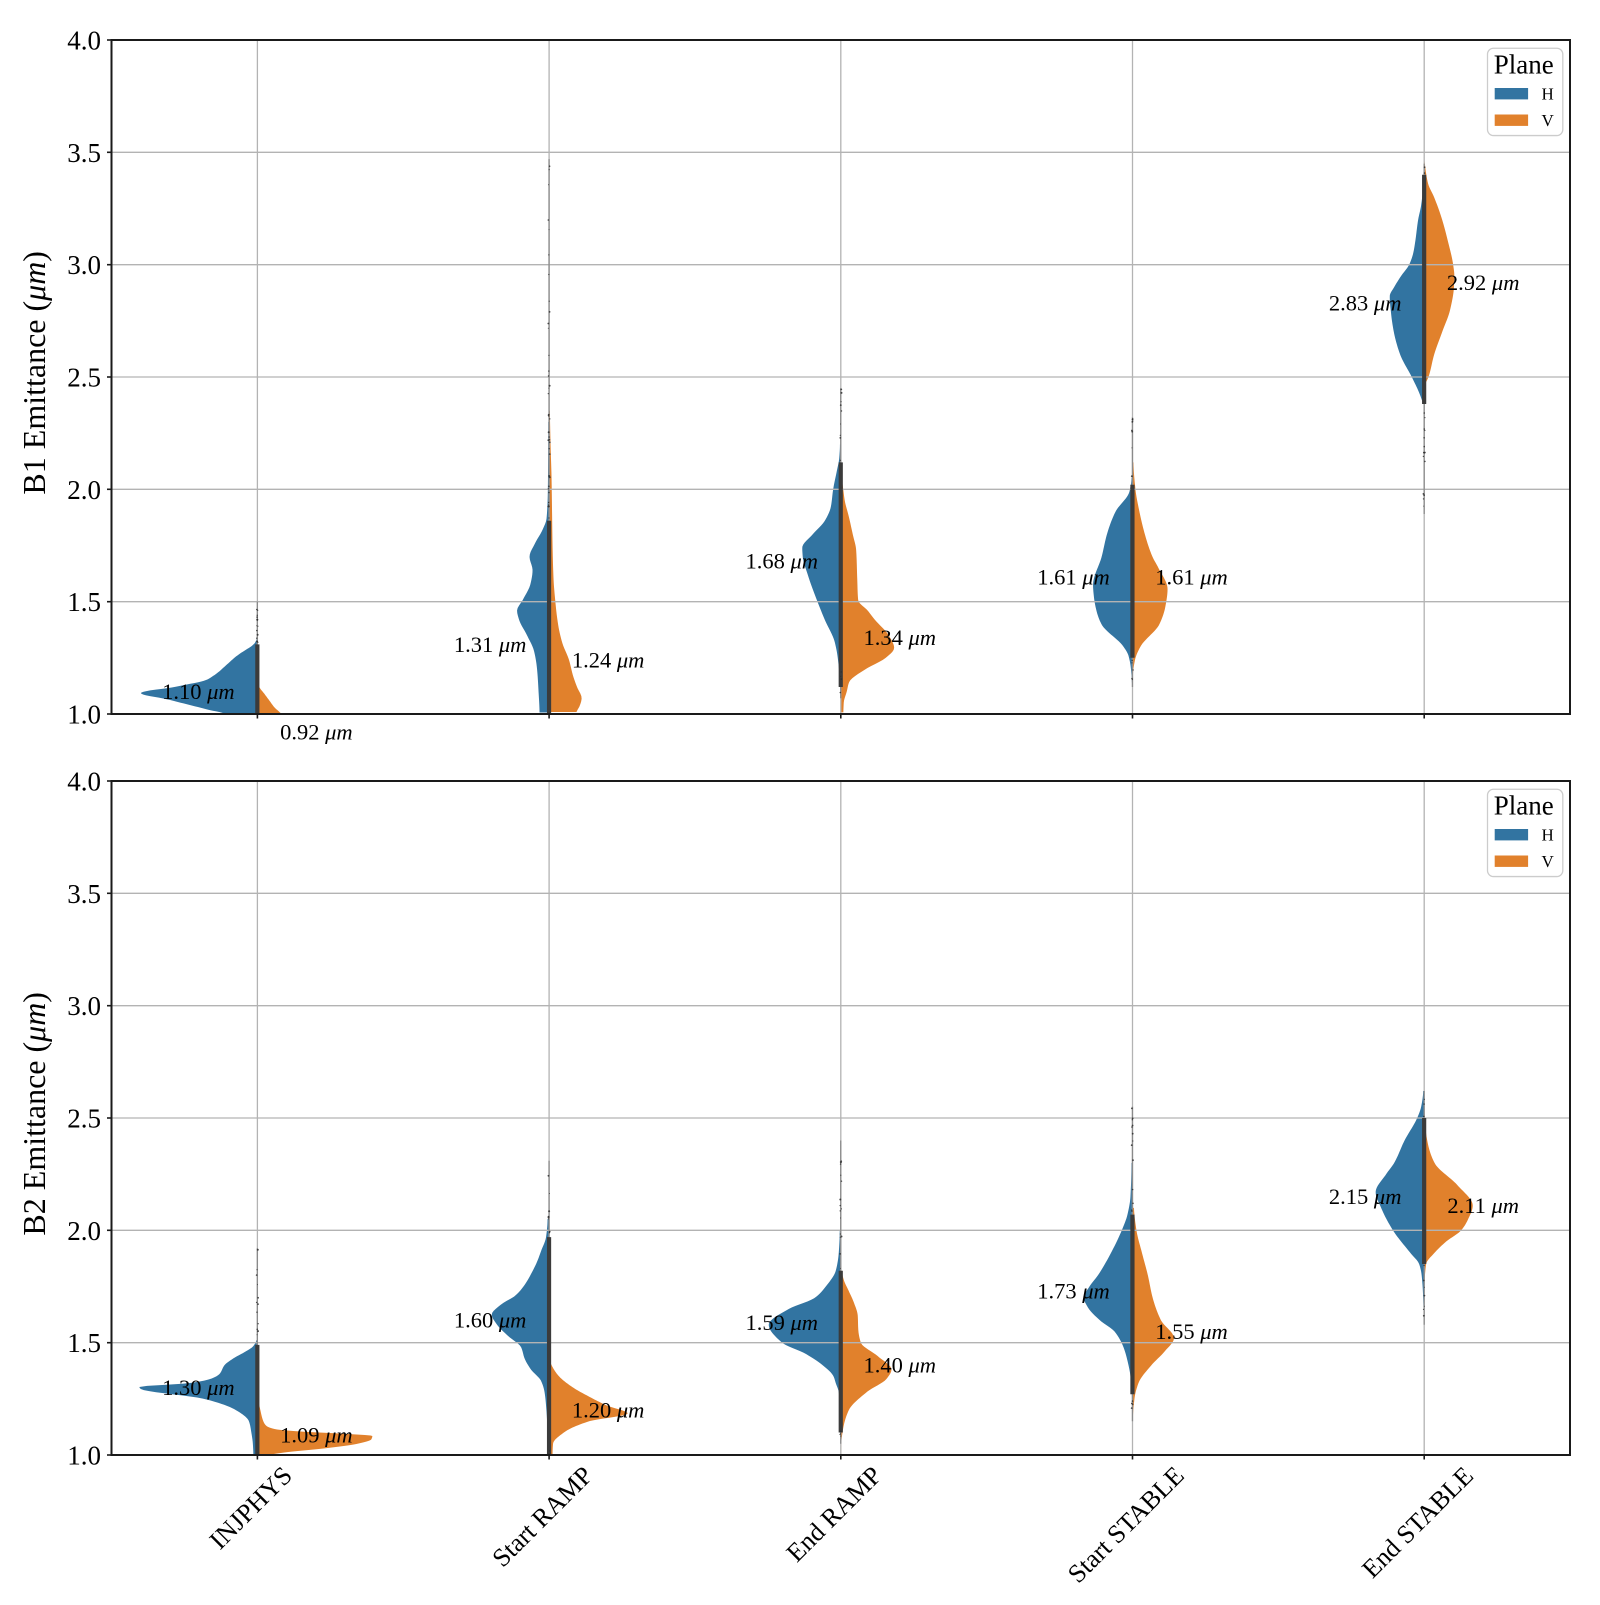  Describe the element at coordinates (1365, 1196) in the screenshot. I see `svg-text: 2.15 μm` at that location.